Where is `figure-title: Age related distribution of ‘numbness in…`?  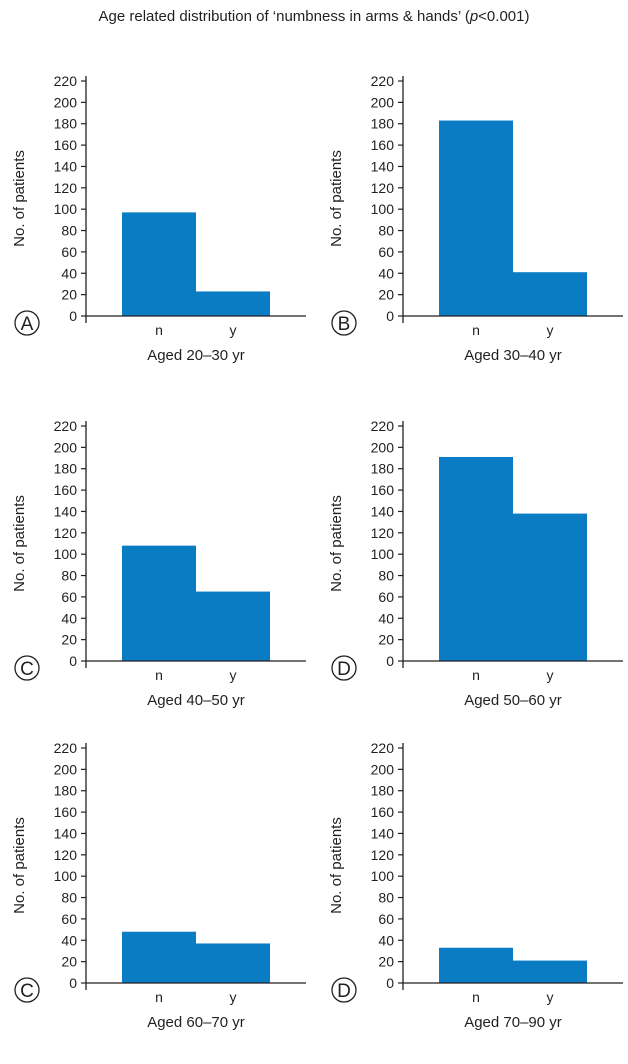 figure-title: Age related distribution of ‘numbness in… is located at coordinates (314, 16).